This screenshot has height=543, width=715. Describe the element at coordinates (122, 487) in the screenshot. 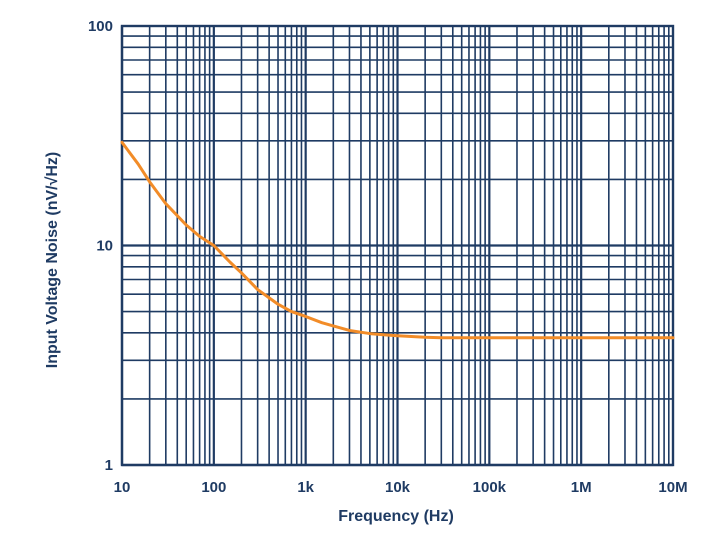

I see `x-tick-label: 10` at that location.